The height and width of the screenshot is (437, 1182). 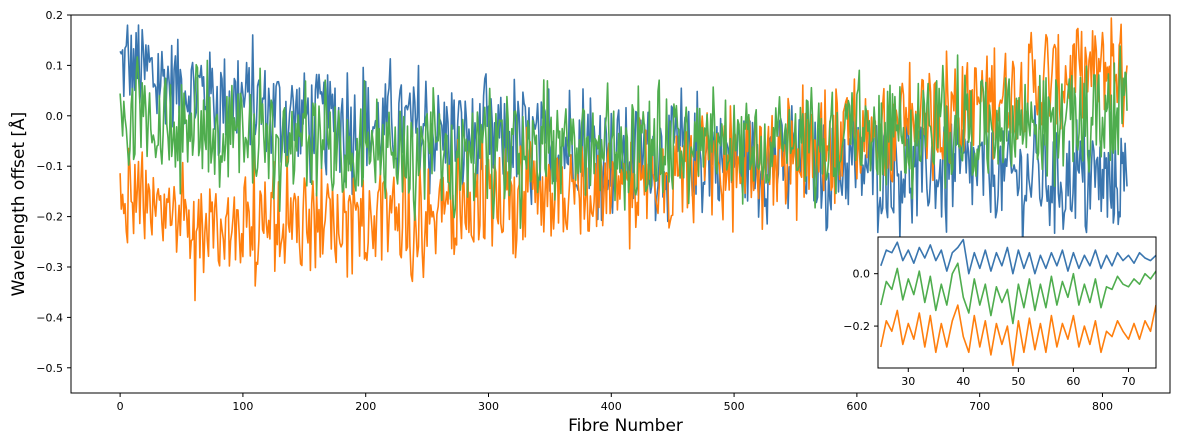 I want to click on main-y-ticks: −0.5 −0.4 −0.3 −0.2 −0.1 0.0 0.1 0.2, so click(x=53, y=192).